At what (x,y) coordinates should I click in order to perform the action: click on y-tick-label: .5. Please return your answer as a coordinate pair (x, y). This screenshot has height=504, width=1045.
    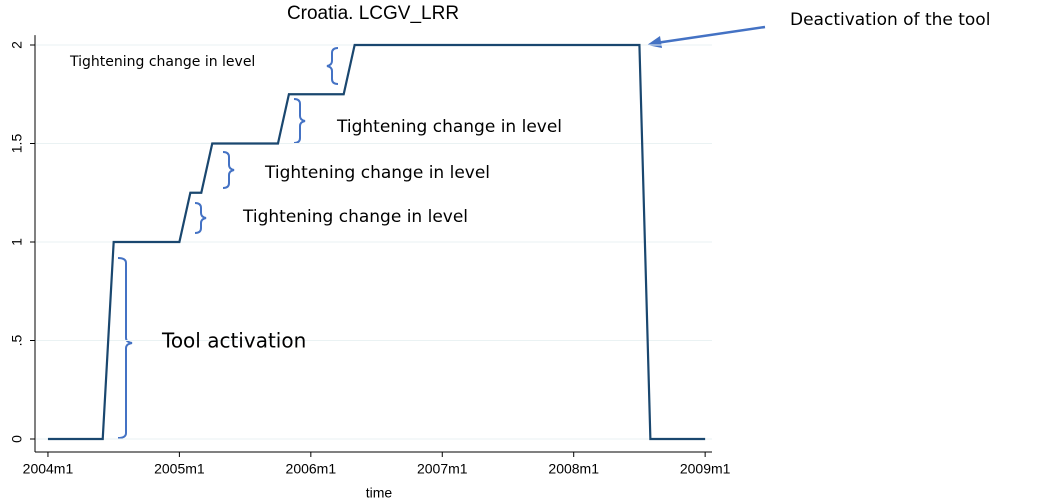
    Looking at the image, I should click on (17, 340).